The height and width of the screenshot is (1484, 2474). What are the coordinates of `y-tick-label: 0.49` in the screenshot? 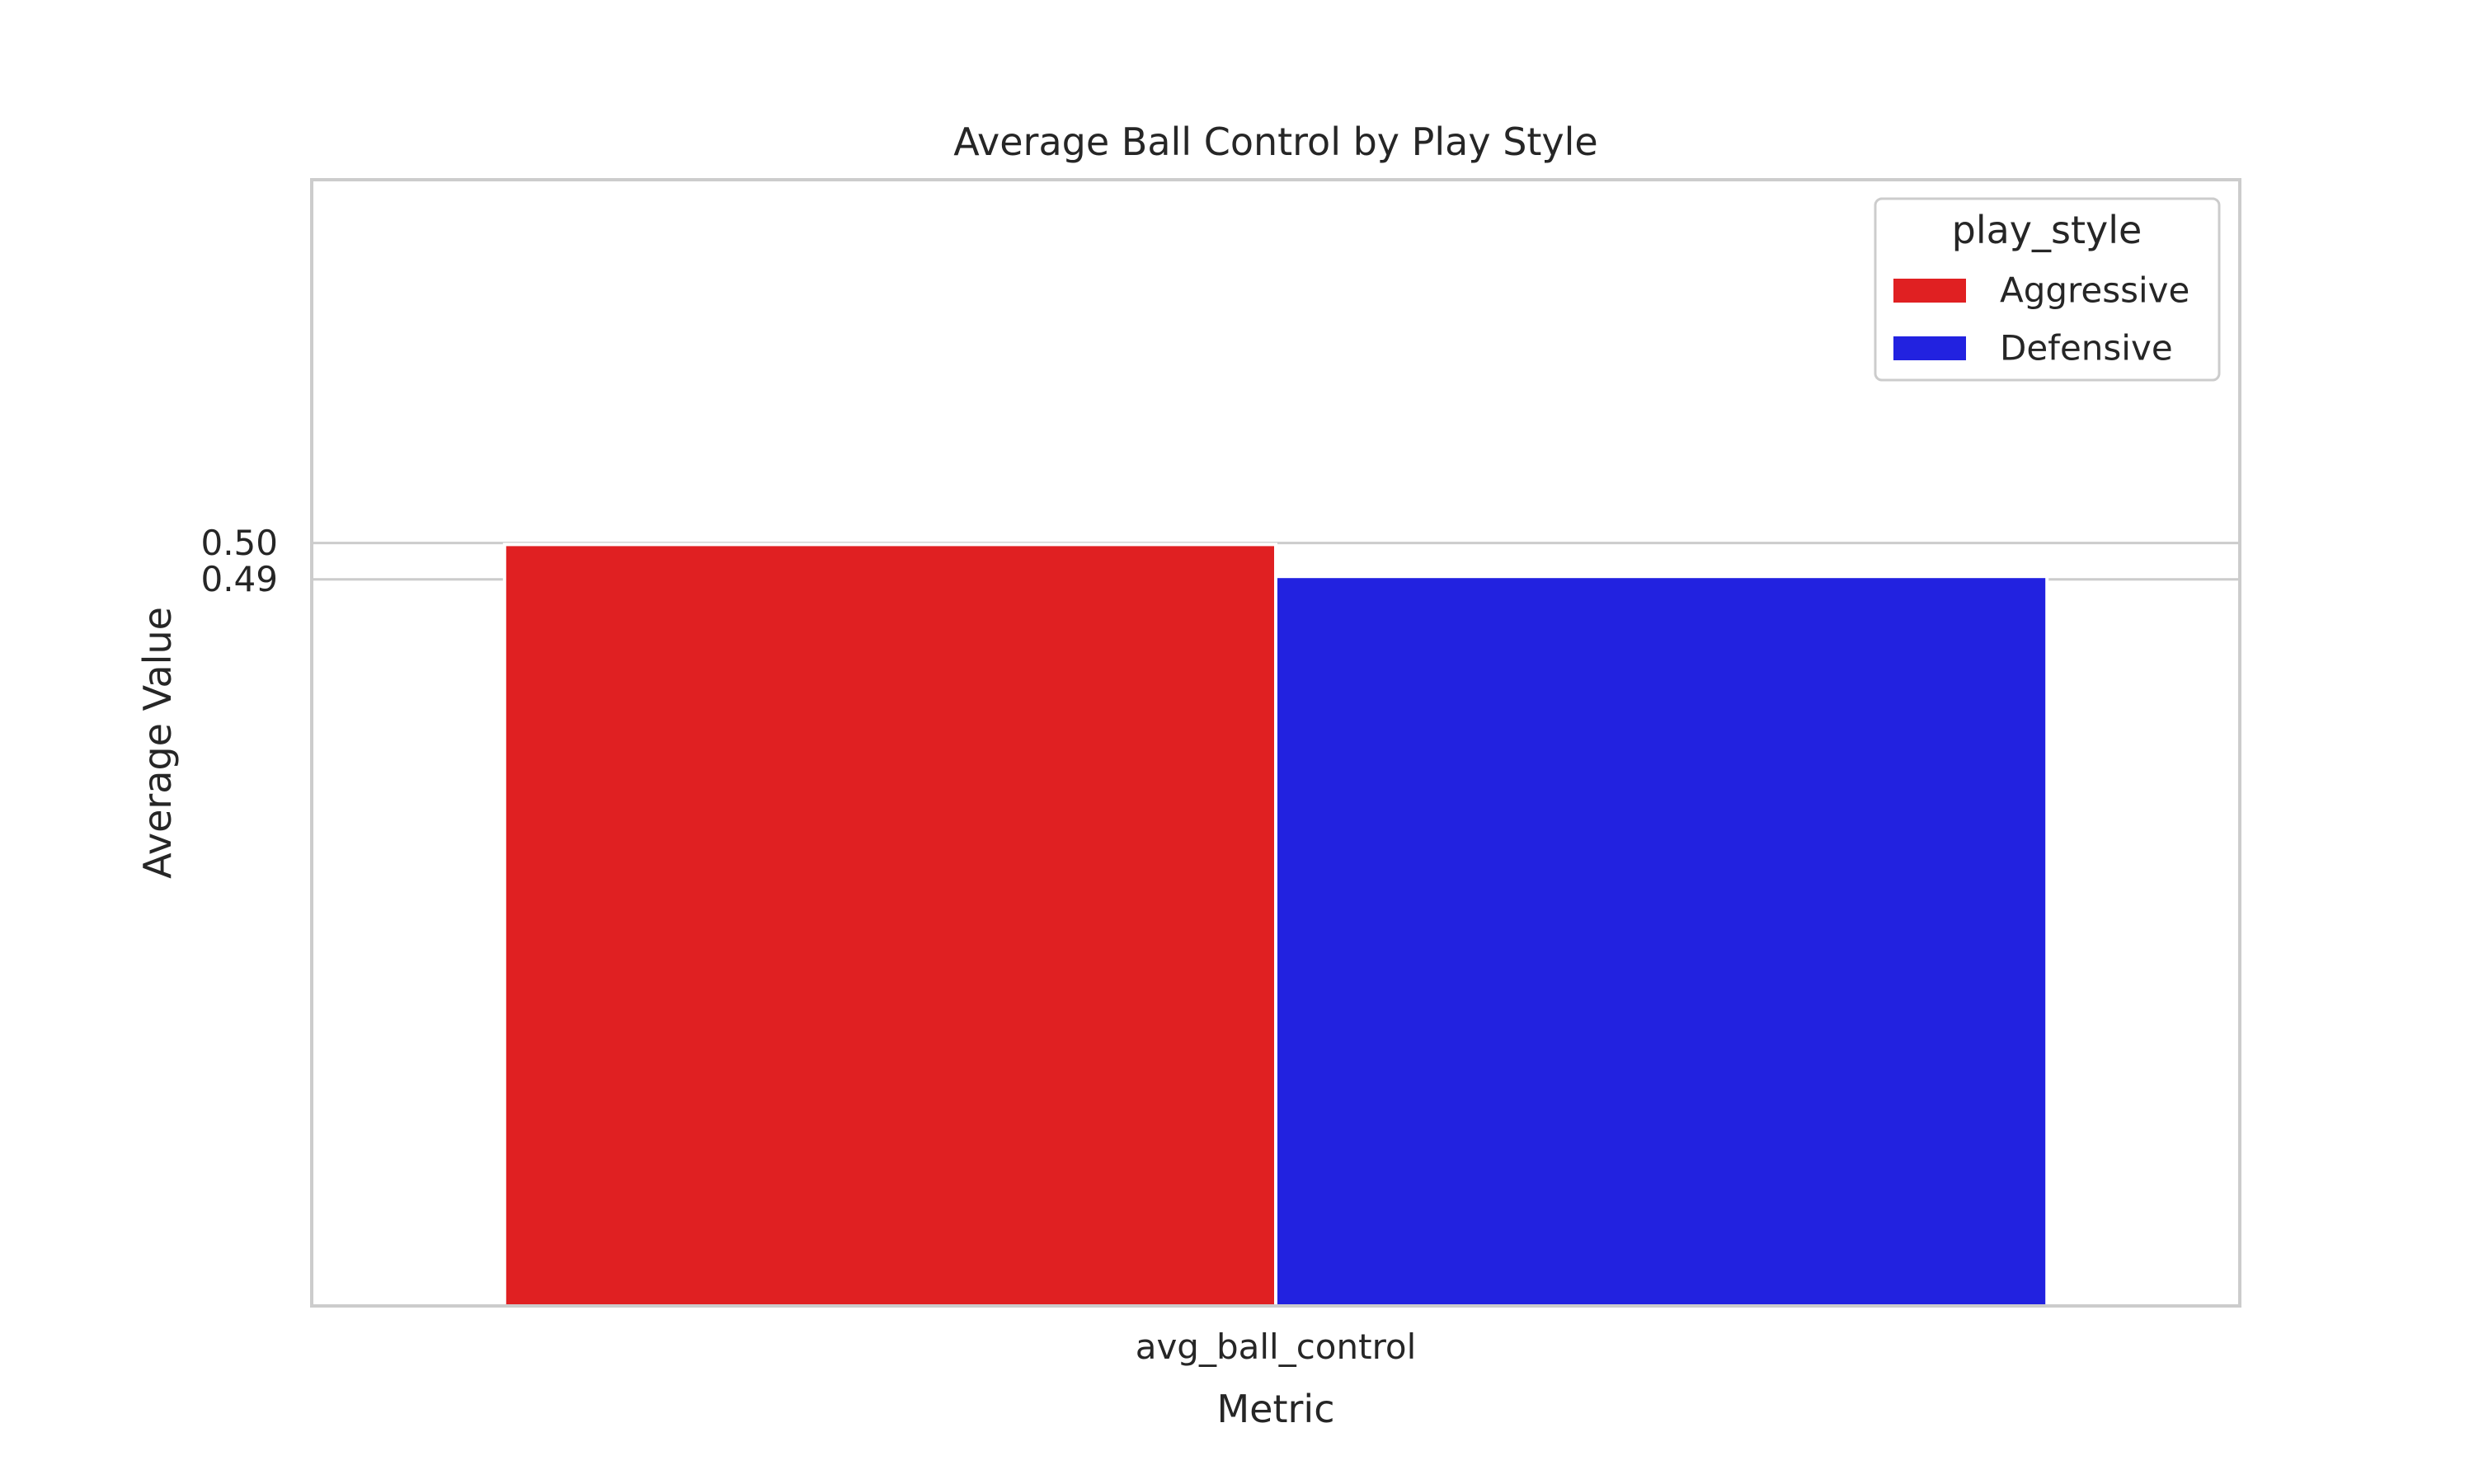 It's located at (239, 579).